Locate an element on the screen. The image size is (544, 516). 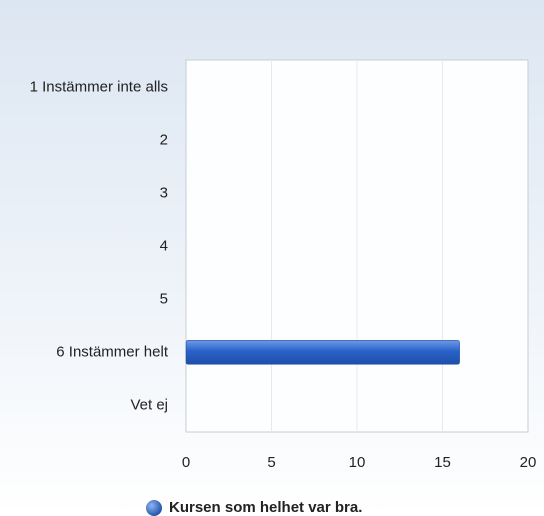
x-tick-label: 10 is located at coordinates (357, 462).